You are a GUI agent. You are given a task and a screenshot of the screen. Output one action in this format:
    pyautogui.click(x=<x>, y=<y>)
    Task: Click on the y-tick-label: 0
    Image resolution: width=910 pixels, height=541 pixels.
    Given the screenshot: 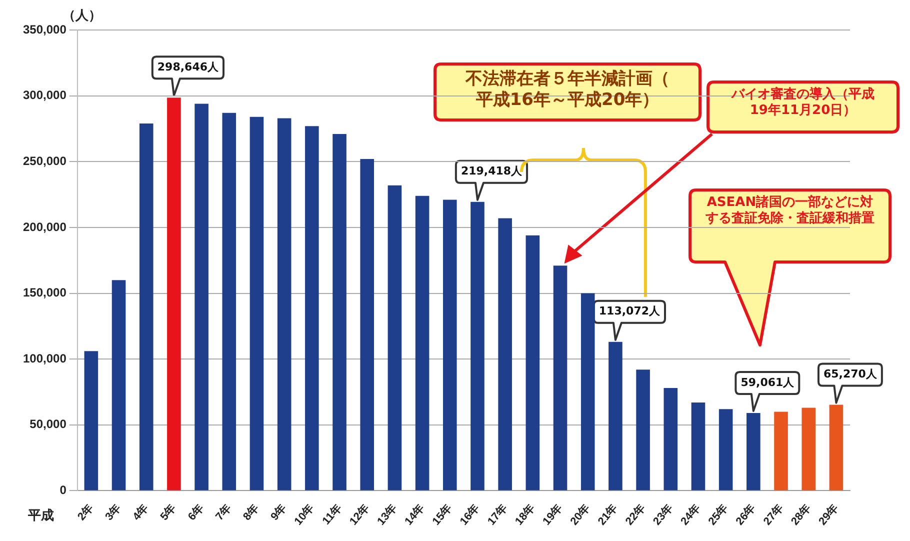 What is the action you would take?
    pyautogui.click(x=63, y=490)
    